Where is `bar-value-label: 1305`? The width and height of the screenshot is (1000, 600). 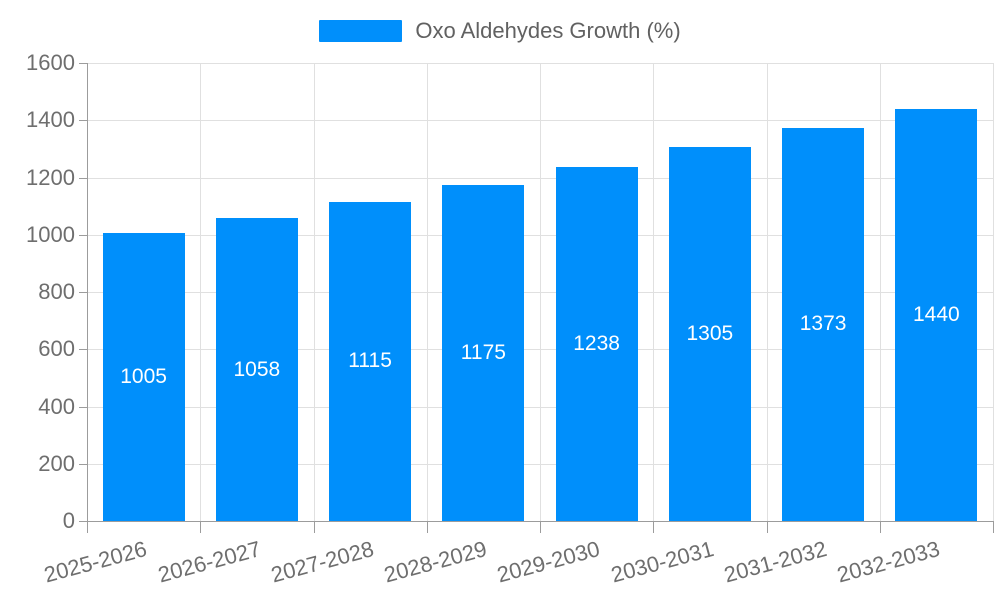 bar-value-label: 1305 is located at coordinates (710, 334).